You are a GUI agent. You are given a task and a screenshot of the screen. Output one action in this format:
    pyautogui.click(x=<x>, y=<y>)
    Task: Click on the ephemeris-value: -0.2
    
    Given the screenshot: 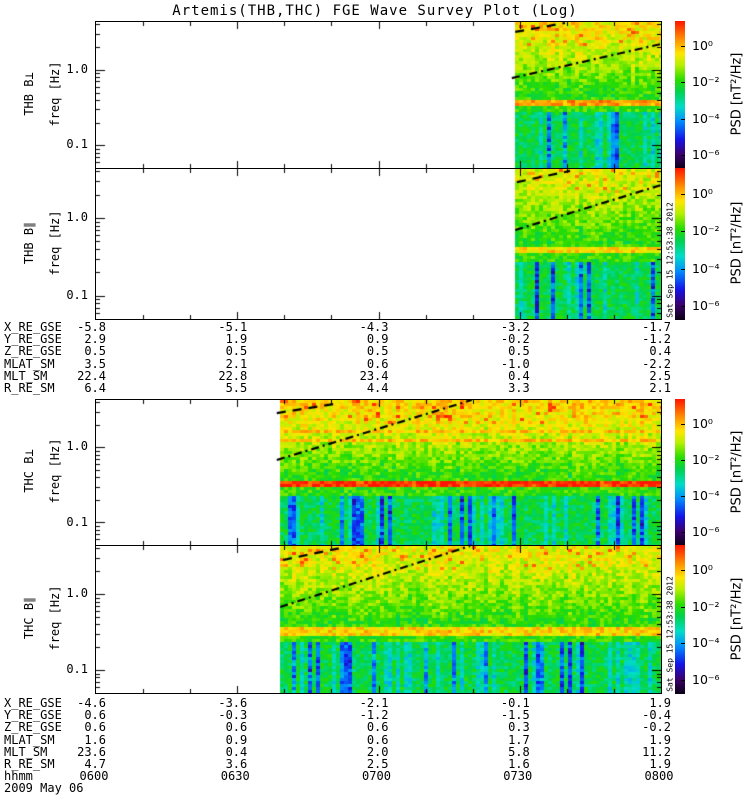 What is the action you would take?
    pyautogui.click(x=656, y=727)
    